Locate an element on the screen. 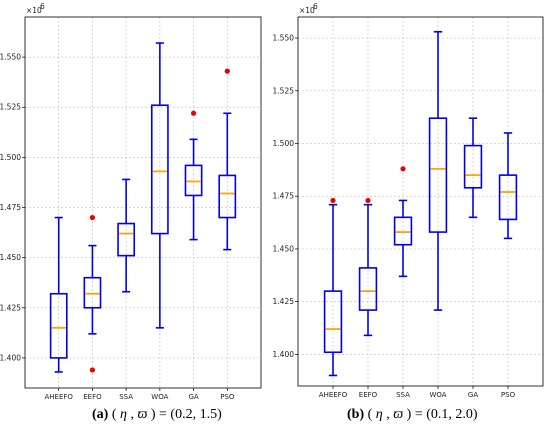  caption-b-varpi: ϖ is located at coordinates (398, 414).